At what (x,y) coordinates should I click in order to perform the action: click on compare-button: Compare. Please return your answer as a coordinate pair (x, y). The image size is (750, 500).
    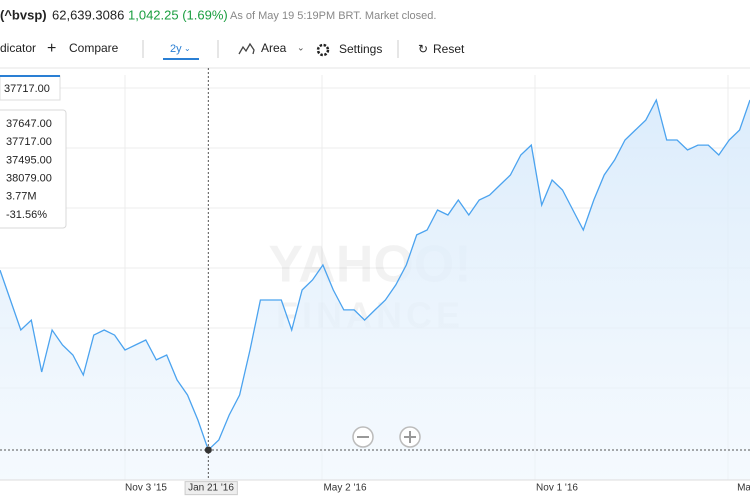
    Looking at the image, I should click on (94, 48).